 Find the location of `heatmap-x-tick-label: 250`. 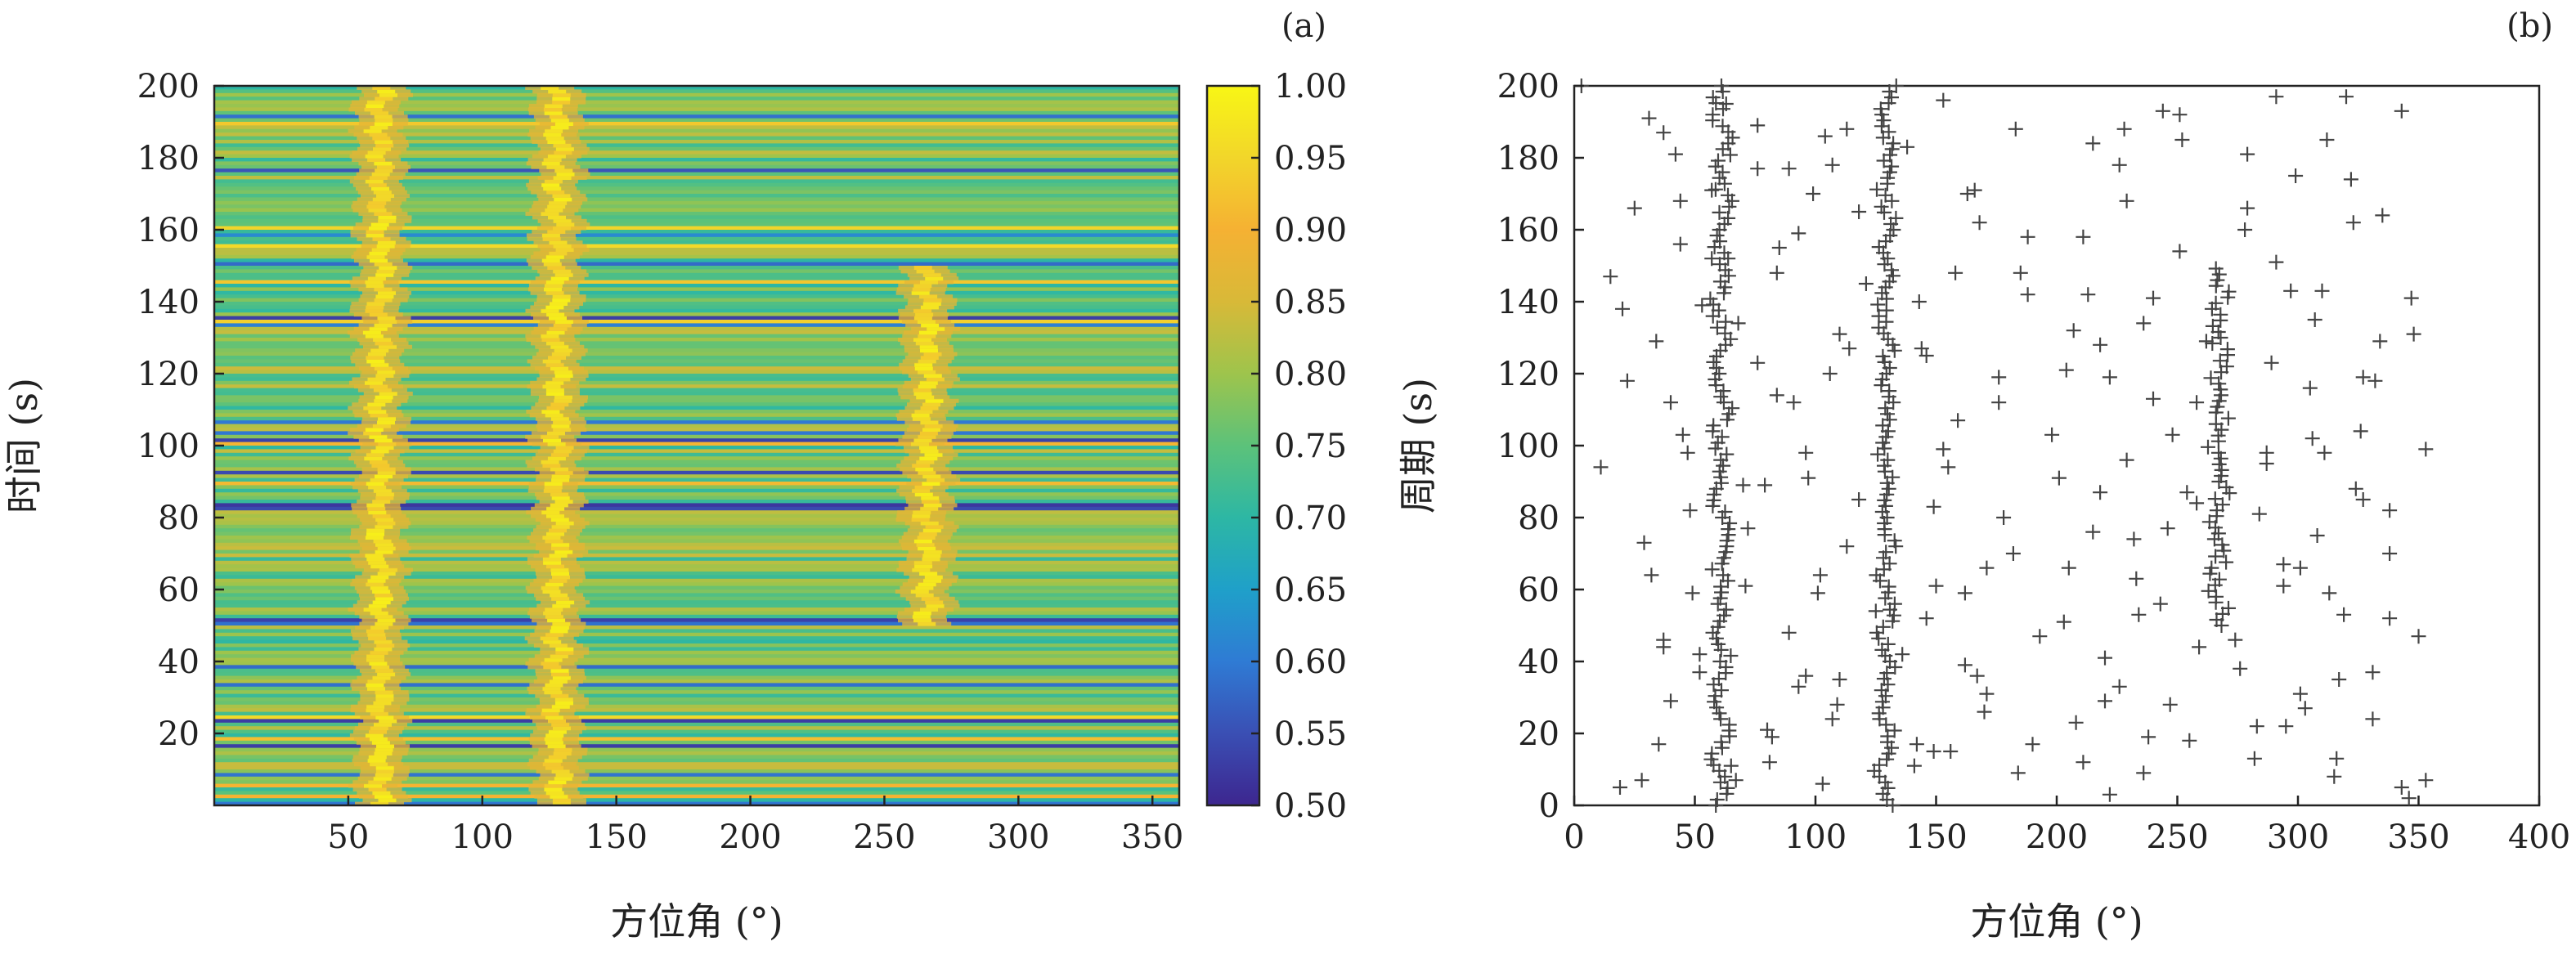

heatmap-x-tick-label: 250 is located at coordinates (884, 837).